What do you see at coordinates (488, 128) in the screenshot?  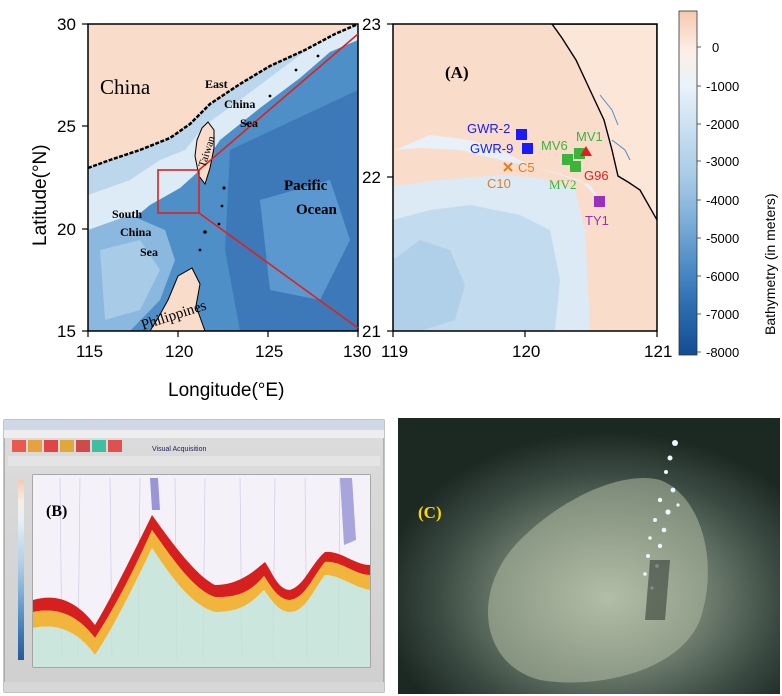 I see `site-gwr2-label: GWR-2` at bounding box center [488, 128].